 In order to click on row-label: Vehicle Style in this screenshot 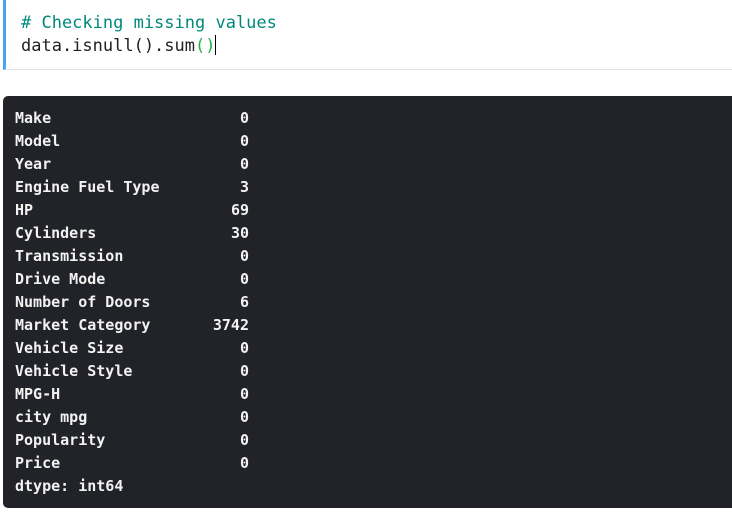, I will do `click(74, 371)`.